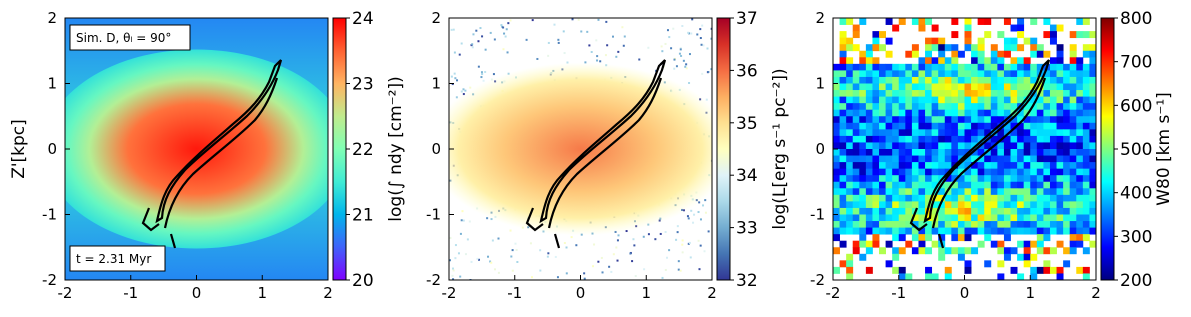  Describe the element at coordinates (1030, 293) in the screenshot. I see `x-tick-label: 1` at that location.